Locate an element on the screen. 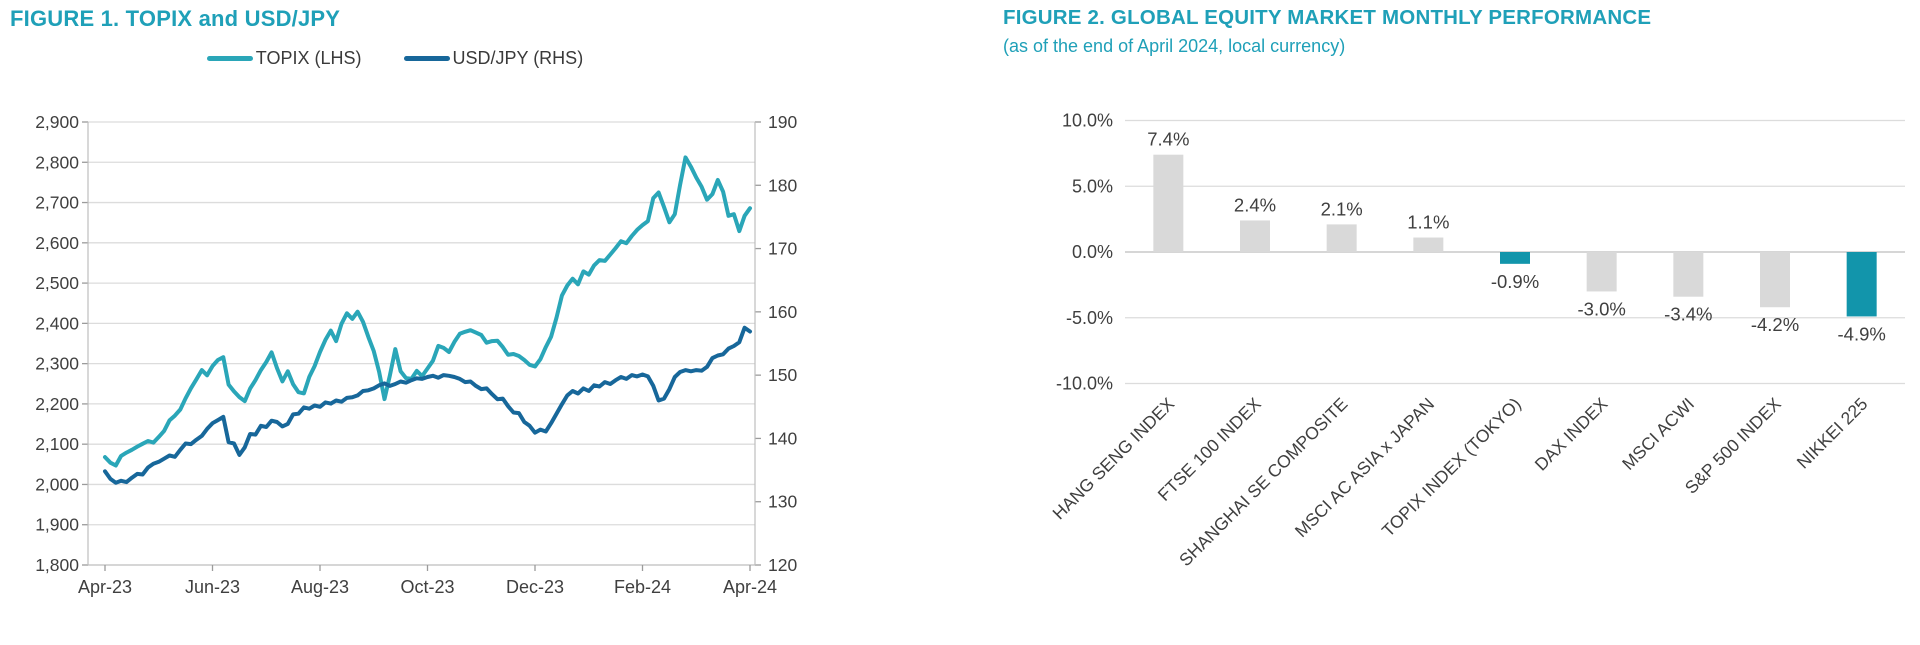 The height and width of the screenshot is (645, 1920). svg-text: -4.2% is located at coordinates (1775, 324).